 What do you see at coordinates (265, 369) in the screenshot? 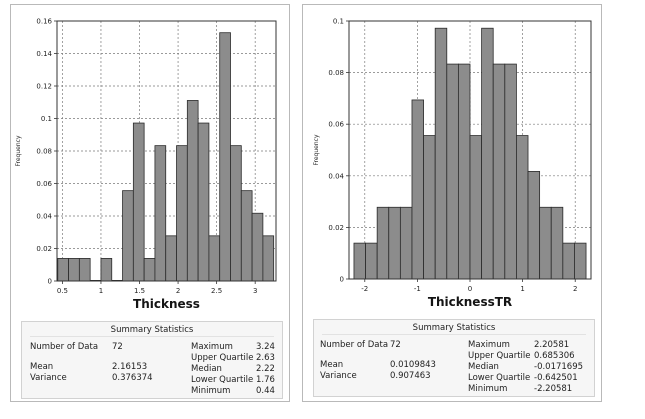
I see `median-value: 2.22` at bounding box center [265, 369].